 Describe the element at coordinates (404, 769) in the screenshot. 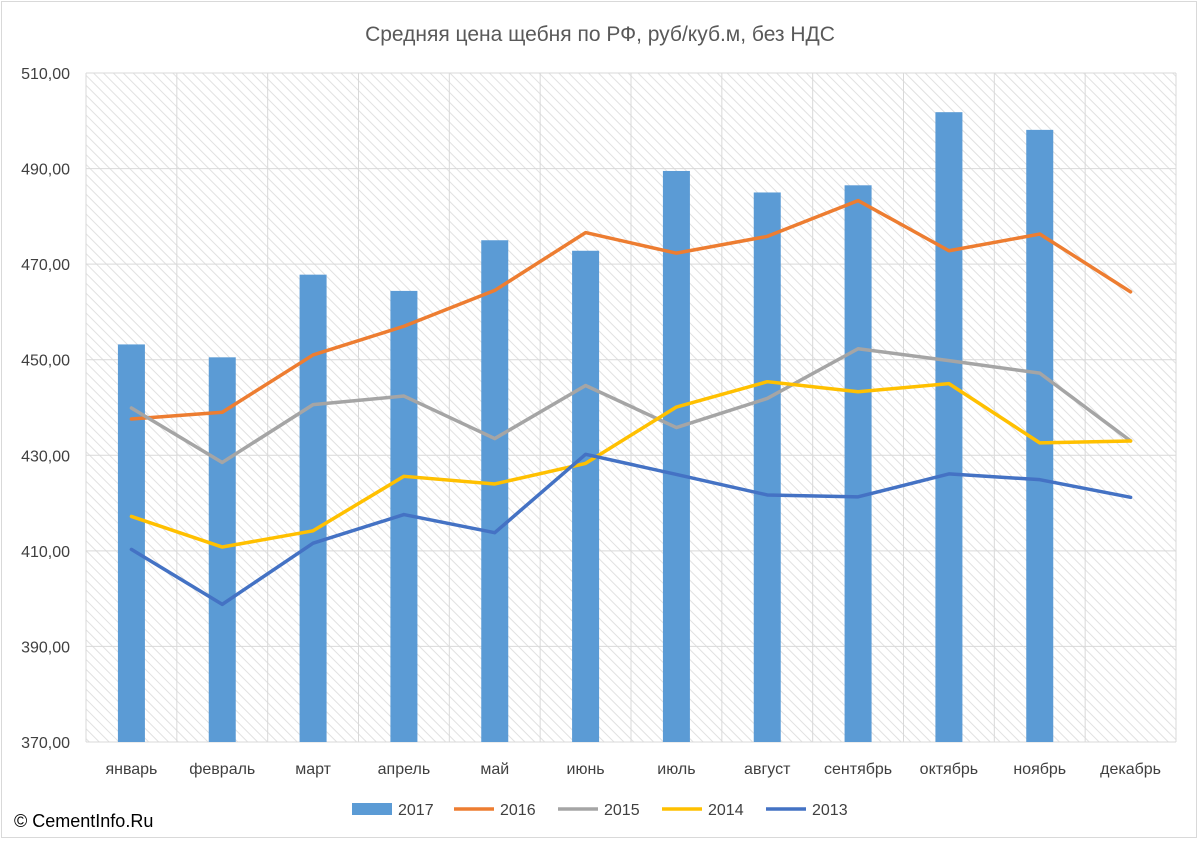

I see `x-tick-label: апрель` at that location.